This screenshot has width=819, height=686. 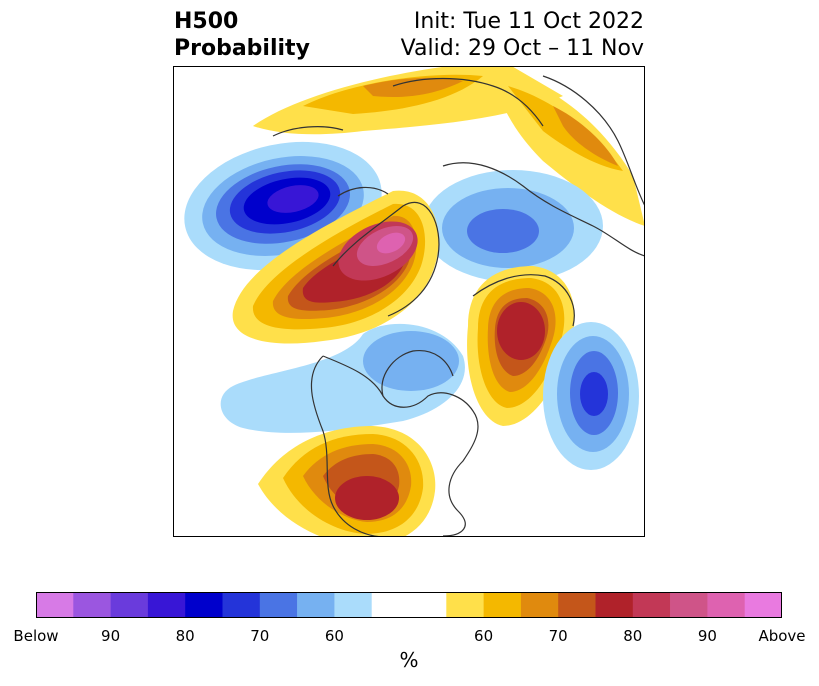 What do you see at coordinates (782, 636) in the screenshot?
I see `colorbar-tick-label: Above` at bounding box center [782, 636].